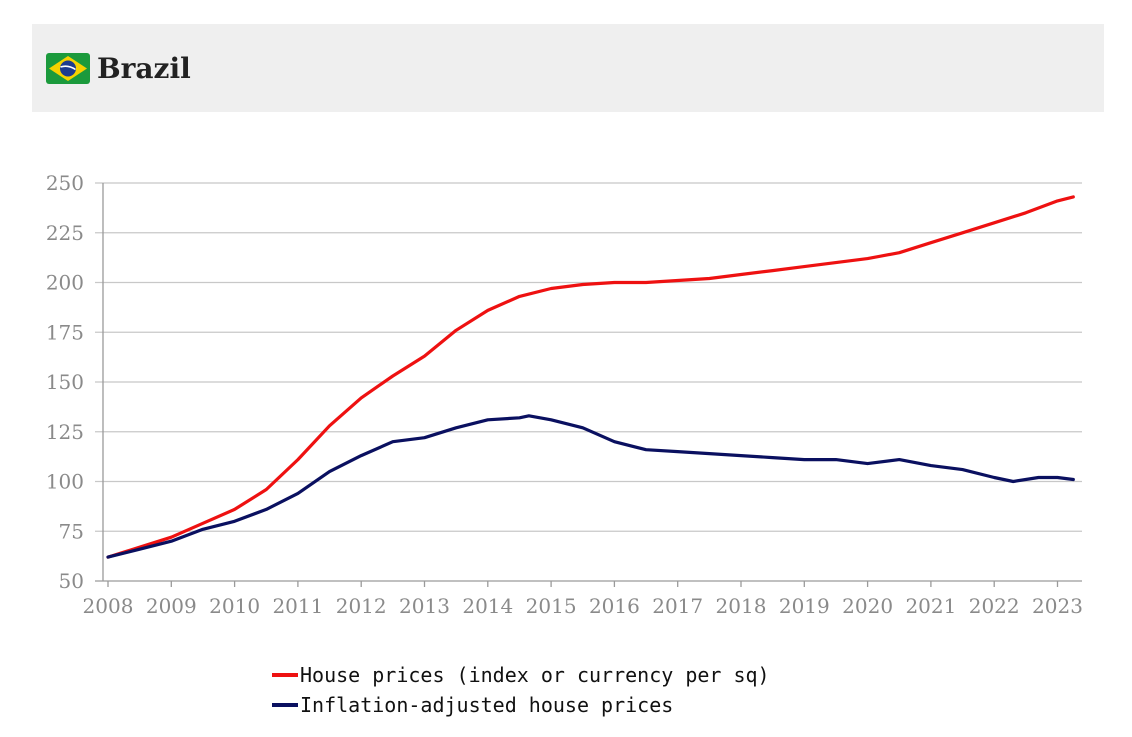 The height and width of the screenshot is (737, 1132). I want to click on x-tick-label: 2013, so click(424, 606).